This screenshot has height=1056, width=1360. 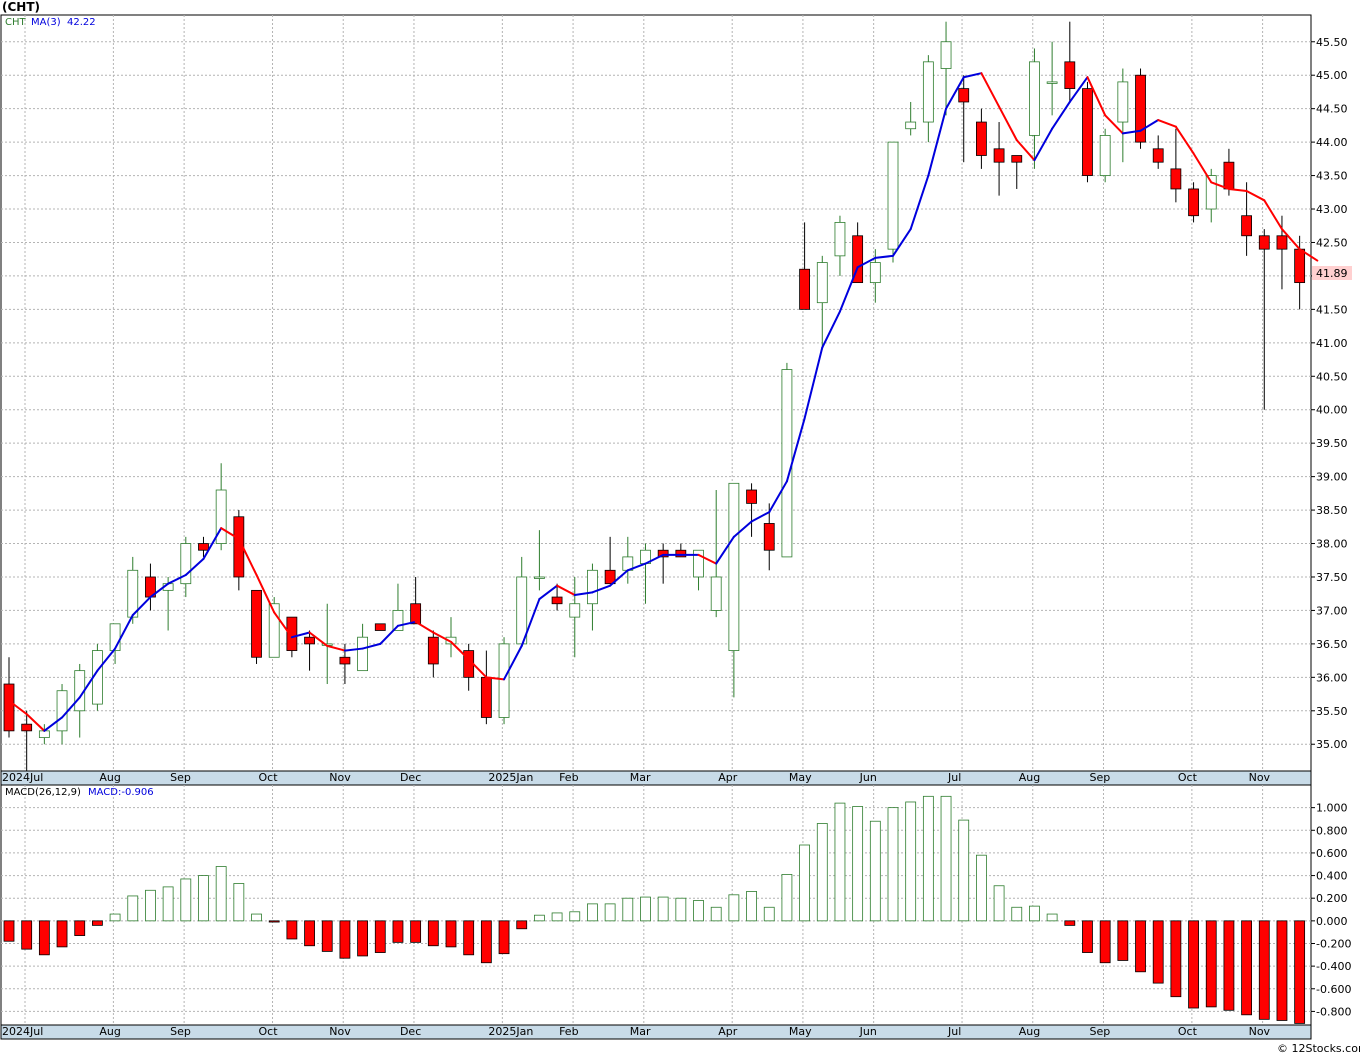 What do you see at coordinates (1029, 1031) in the screenshot?
I see `macd-xtick-label: Aug` at bounding box center [1029, 1031].